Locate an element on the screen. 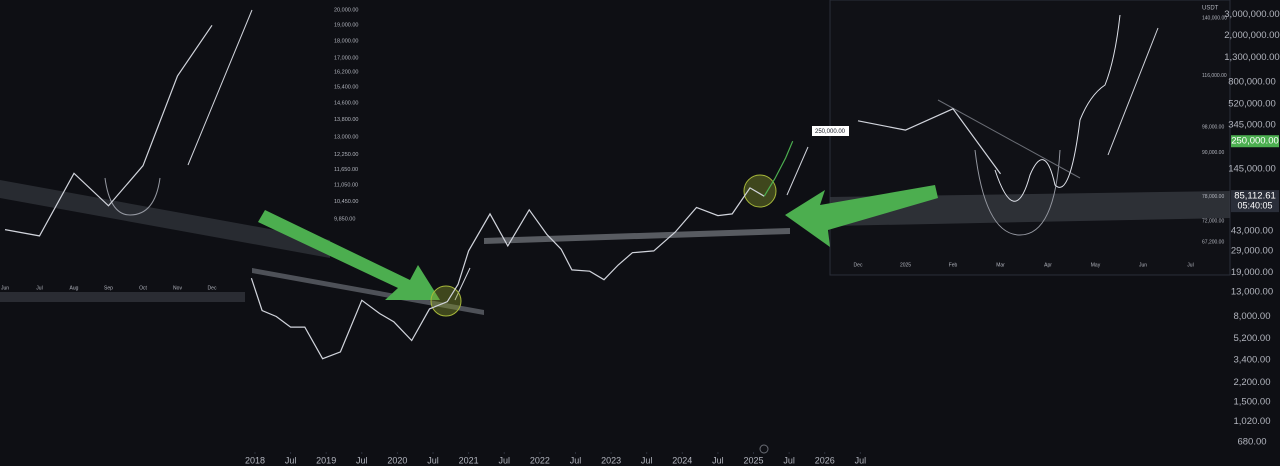  x-tick-label: 2023 is located at coordinates (611, 460).